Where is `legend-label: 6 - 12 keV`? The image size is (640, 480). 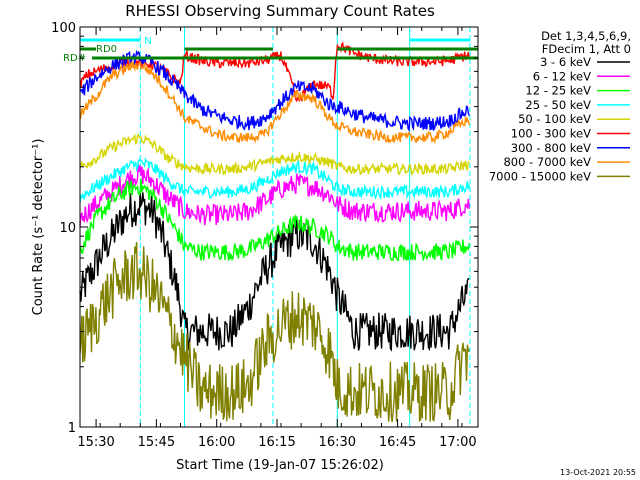
legend-label: 6 - 12 keV is located at coordinates (562, 76).